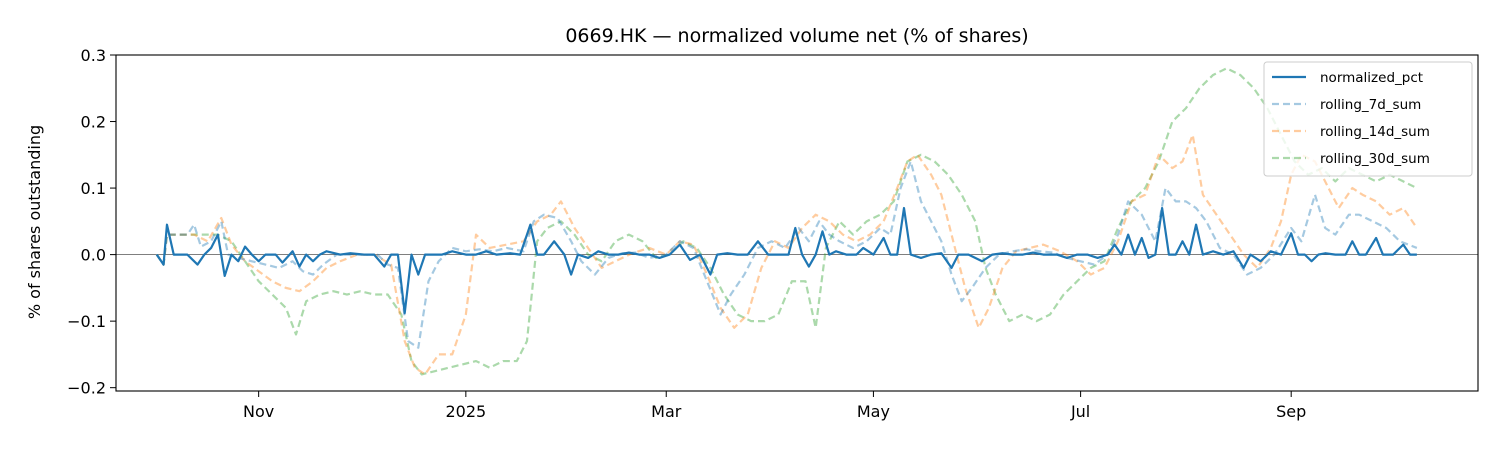  Describe the element at coordinates (93, 55) in the screenshot. I see `y-tick-label: 0.3` at that location.